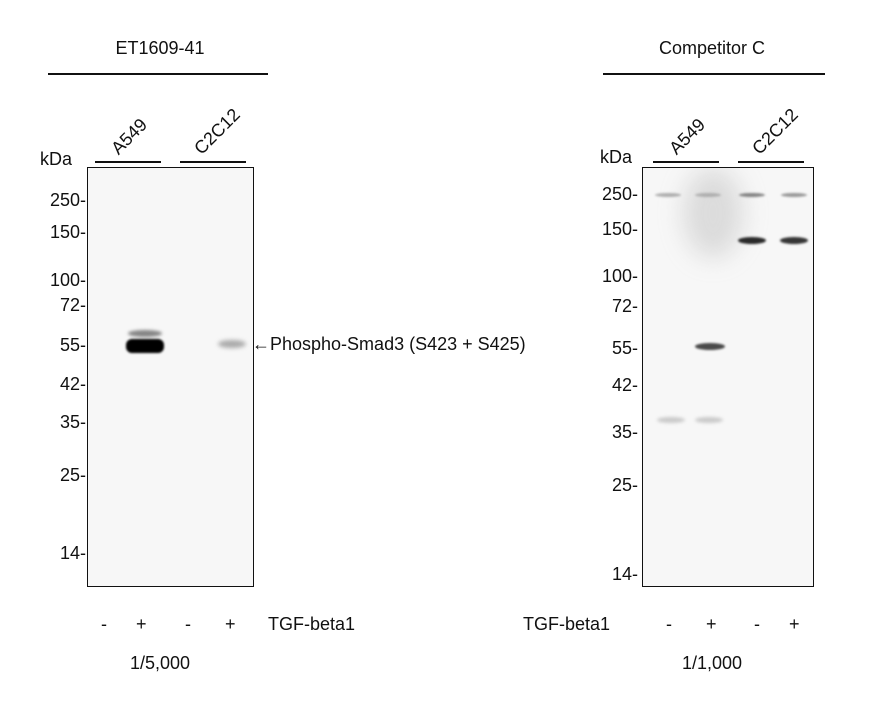 The height and width of the screenshot is (711, 888). Describe the element at coordinates (160, 663) in the screenshot. I see `left-dilution: 1/5,000` at that location.